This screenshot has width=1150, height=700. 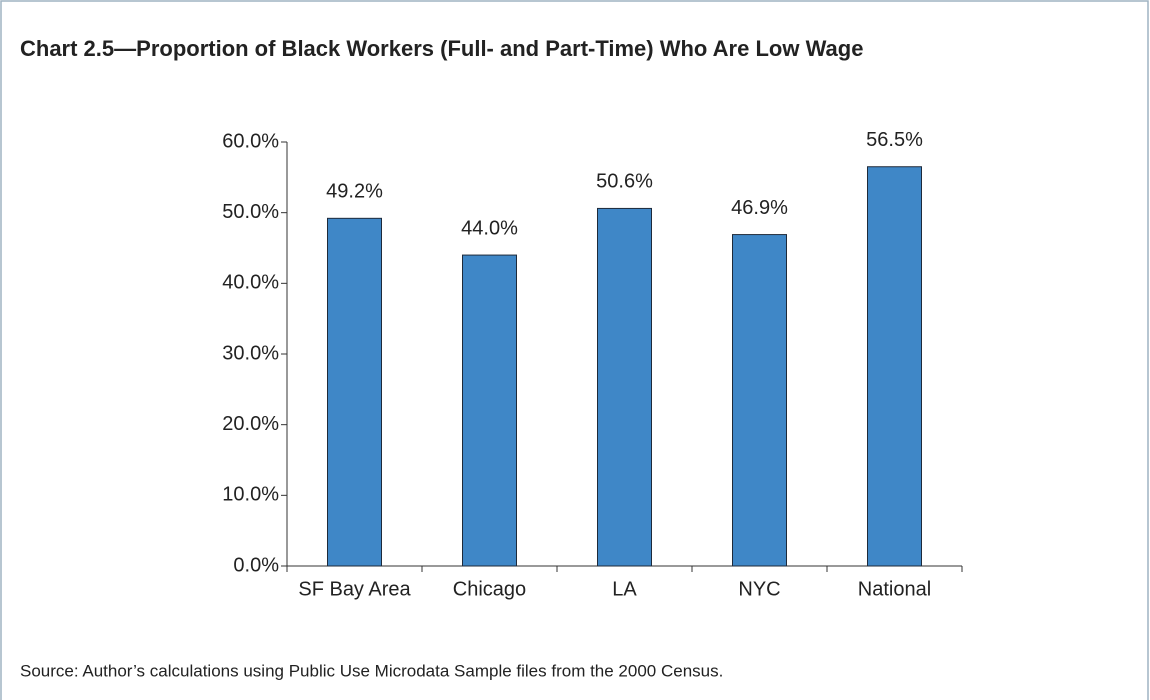 I want to click on y-tick-label: 10.0%, so click(x=250, y=495).